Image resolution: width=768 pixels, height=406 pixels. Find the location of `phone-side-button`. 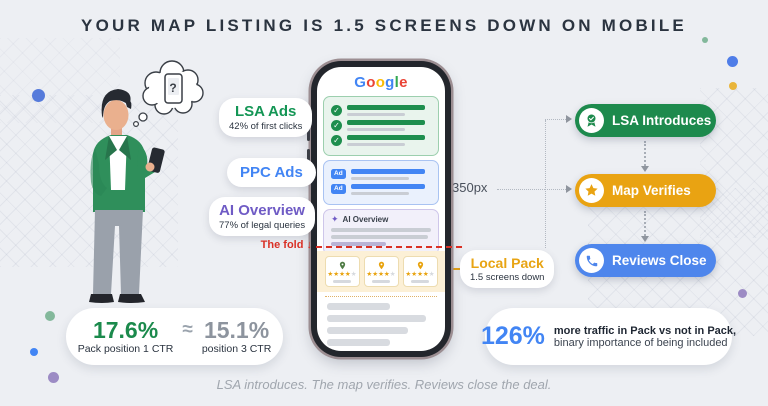

phone-side-button is located at coordinates (308, 156).